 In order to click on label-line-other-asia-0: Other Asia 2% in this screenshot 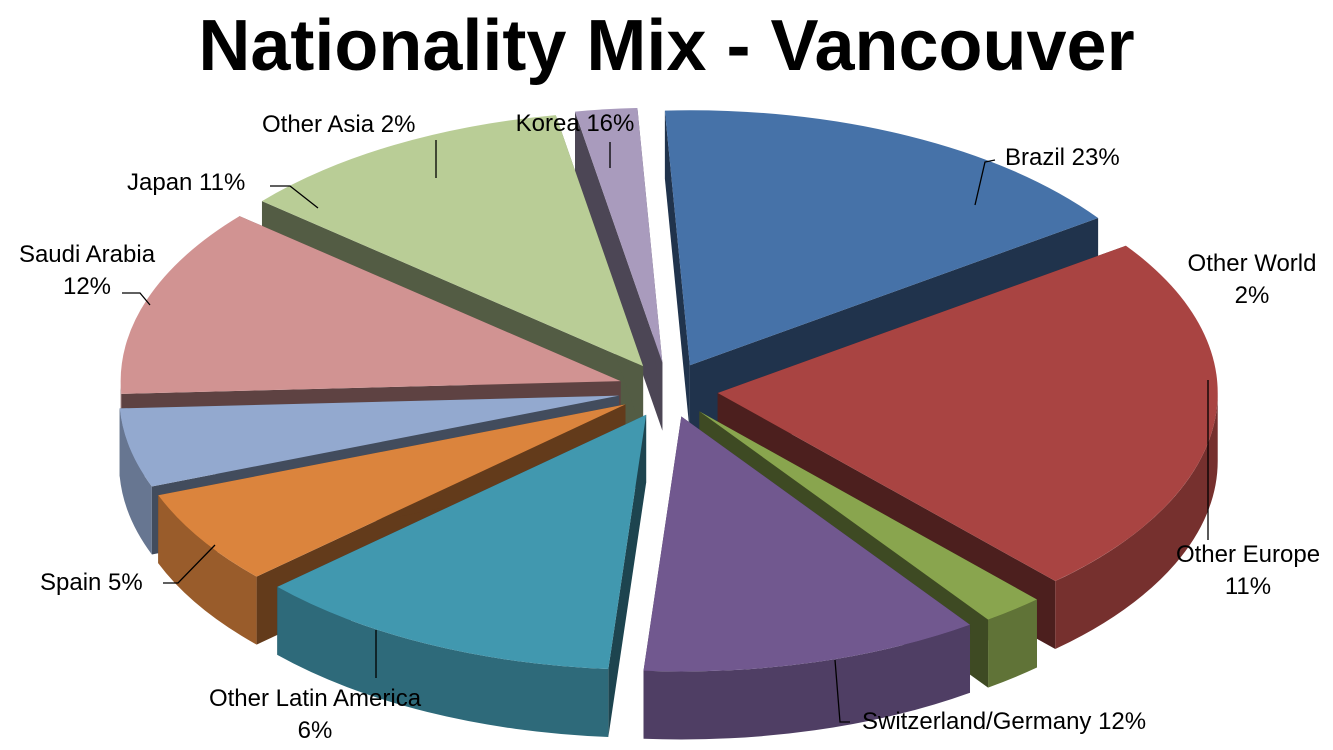, I will do `click(338, 124)`.